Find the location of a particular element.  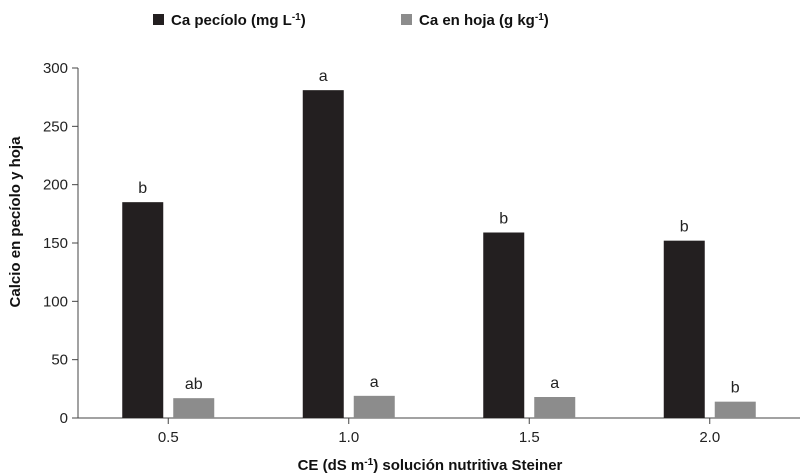

y-tick-label: 300 is located at coordinates (55, 68).